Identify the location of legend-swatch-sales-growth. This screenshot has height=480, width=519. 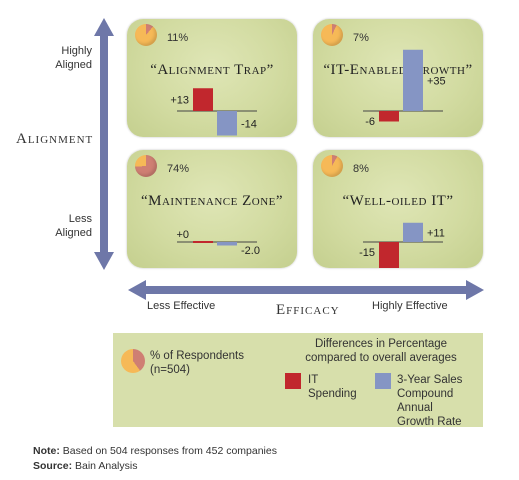
(383, 381).